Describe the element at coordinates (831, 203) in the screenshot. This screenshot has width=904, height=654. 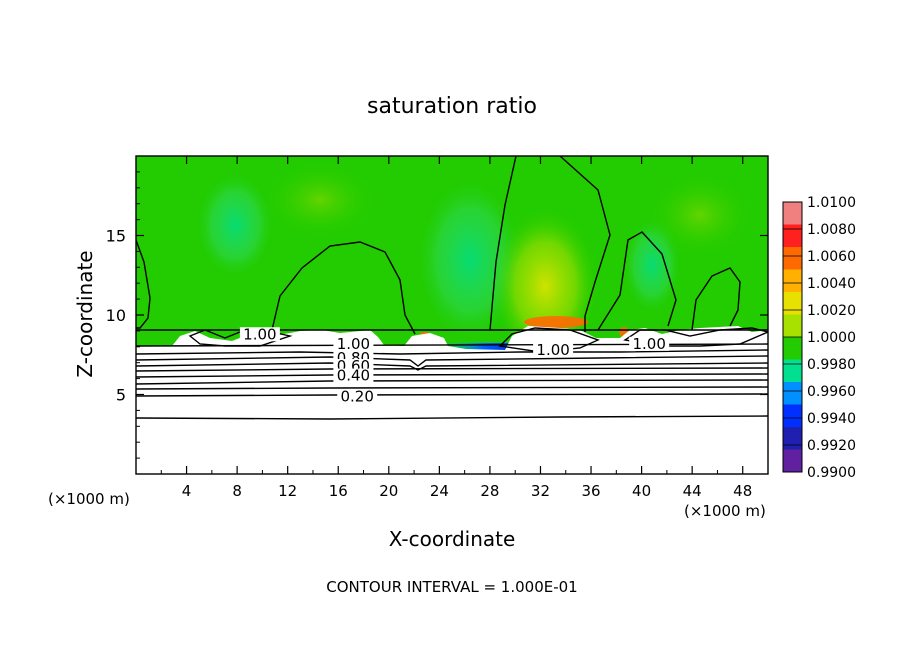
I see `colorbar-label: 1.0100` at that location.